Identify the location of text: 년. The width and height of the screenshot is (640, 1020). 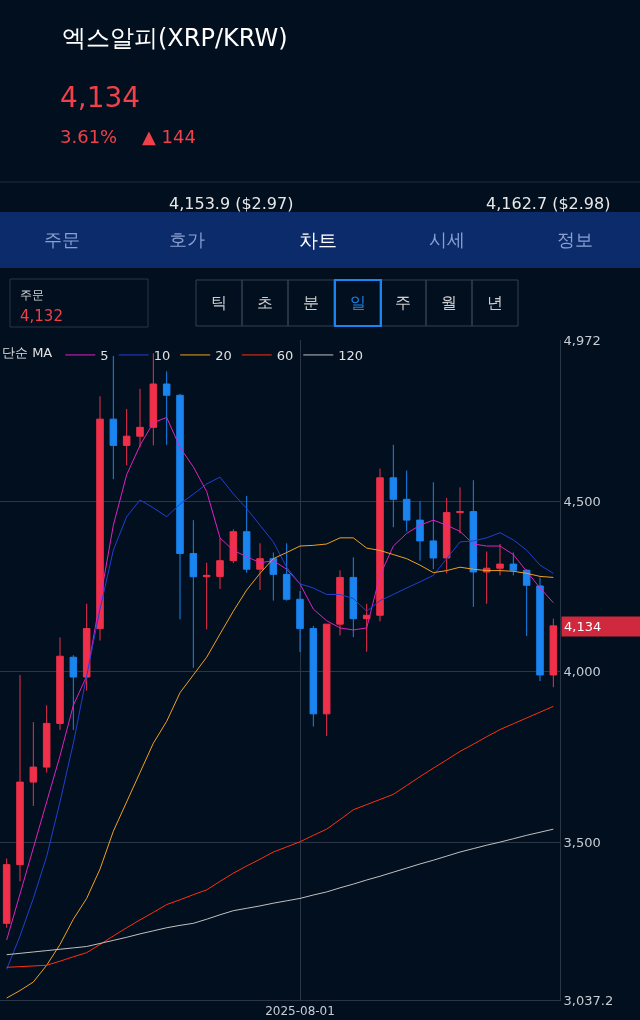
(495, 302).